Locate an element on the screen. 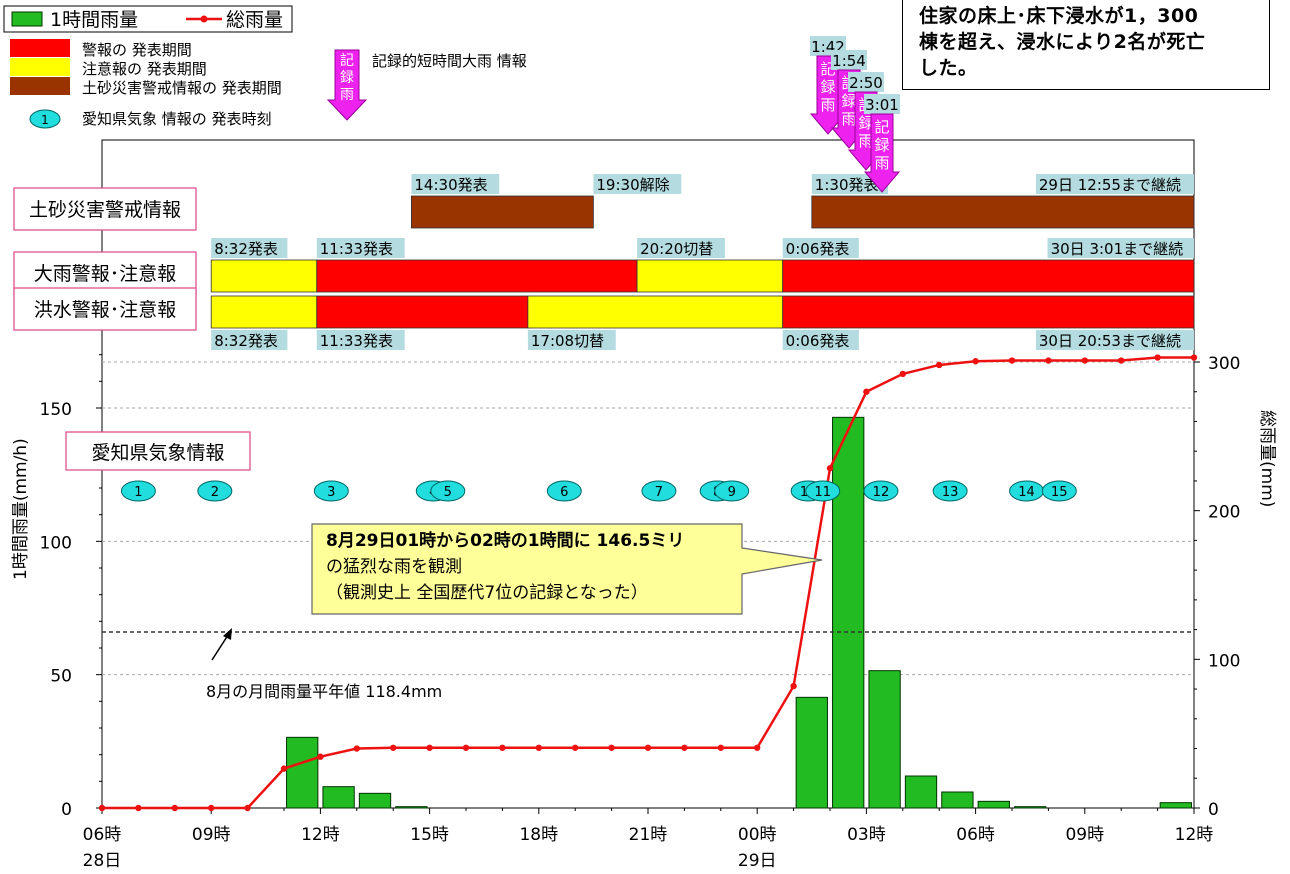 The image size is (1290, 874). aichi-label-box is located at coordinates (158, 451).